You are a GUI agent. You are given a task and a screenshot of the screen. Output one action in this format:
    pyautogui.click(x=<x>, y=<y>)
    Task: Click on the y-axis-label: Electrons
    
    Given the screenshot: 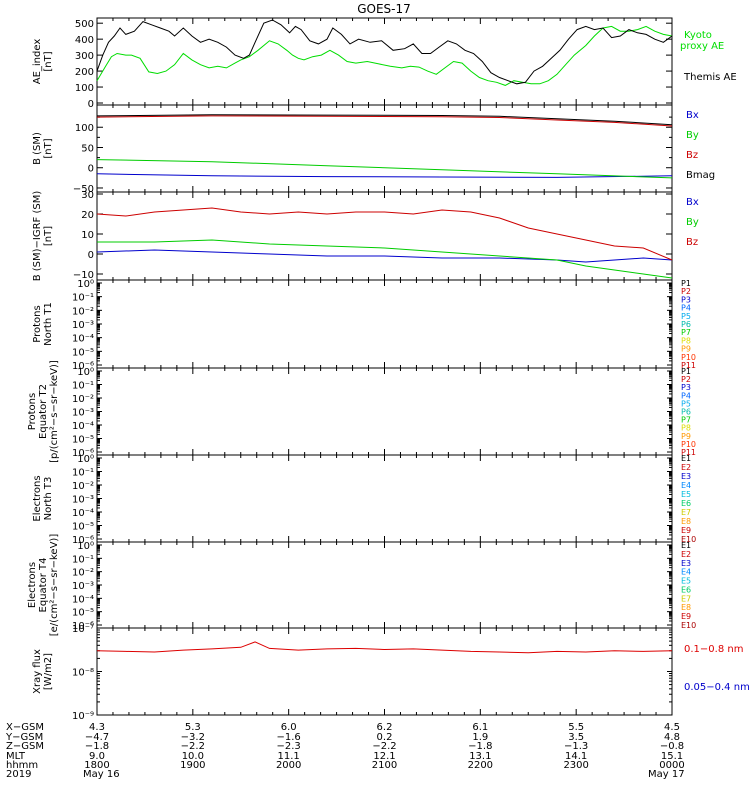 What is the action you would take?
    pyautogui.click(x=32, y=585)
    